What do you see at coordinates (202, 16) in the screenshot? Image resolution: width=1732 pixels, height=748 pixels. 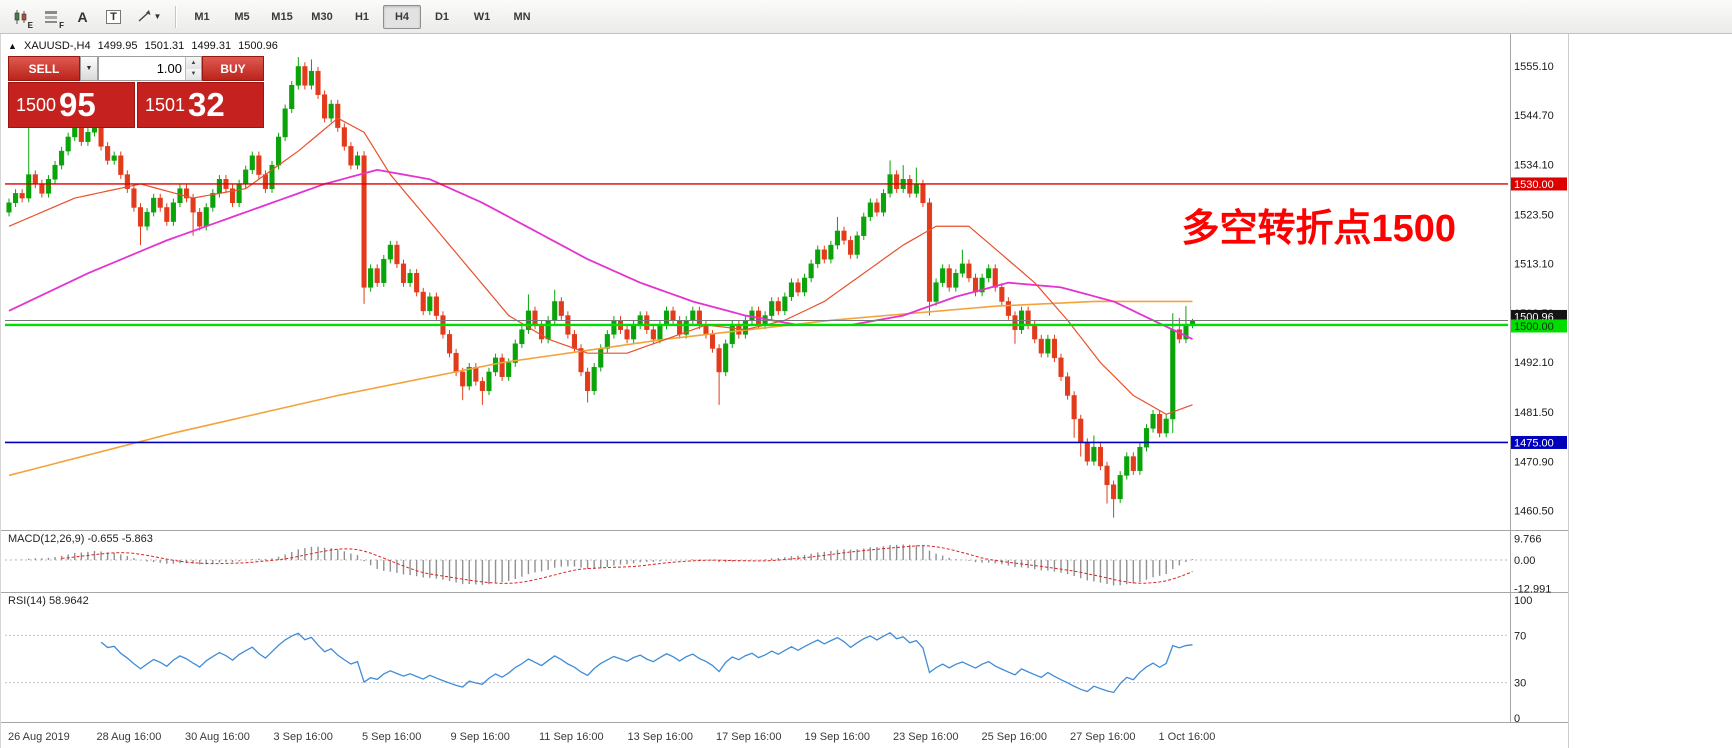 I see `timeframe-button-m1: M1` at bounding box center [202, 16].